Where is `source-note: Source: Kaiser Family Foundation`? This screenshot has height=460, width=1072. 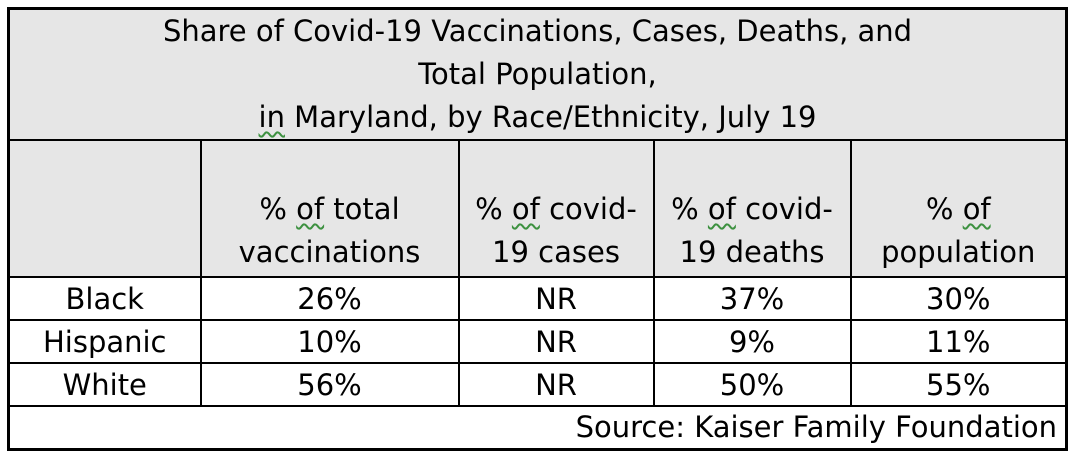
source-note: Source: Kaiser Family Foundation is located at coordinates (537, 427).